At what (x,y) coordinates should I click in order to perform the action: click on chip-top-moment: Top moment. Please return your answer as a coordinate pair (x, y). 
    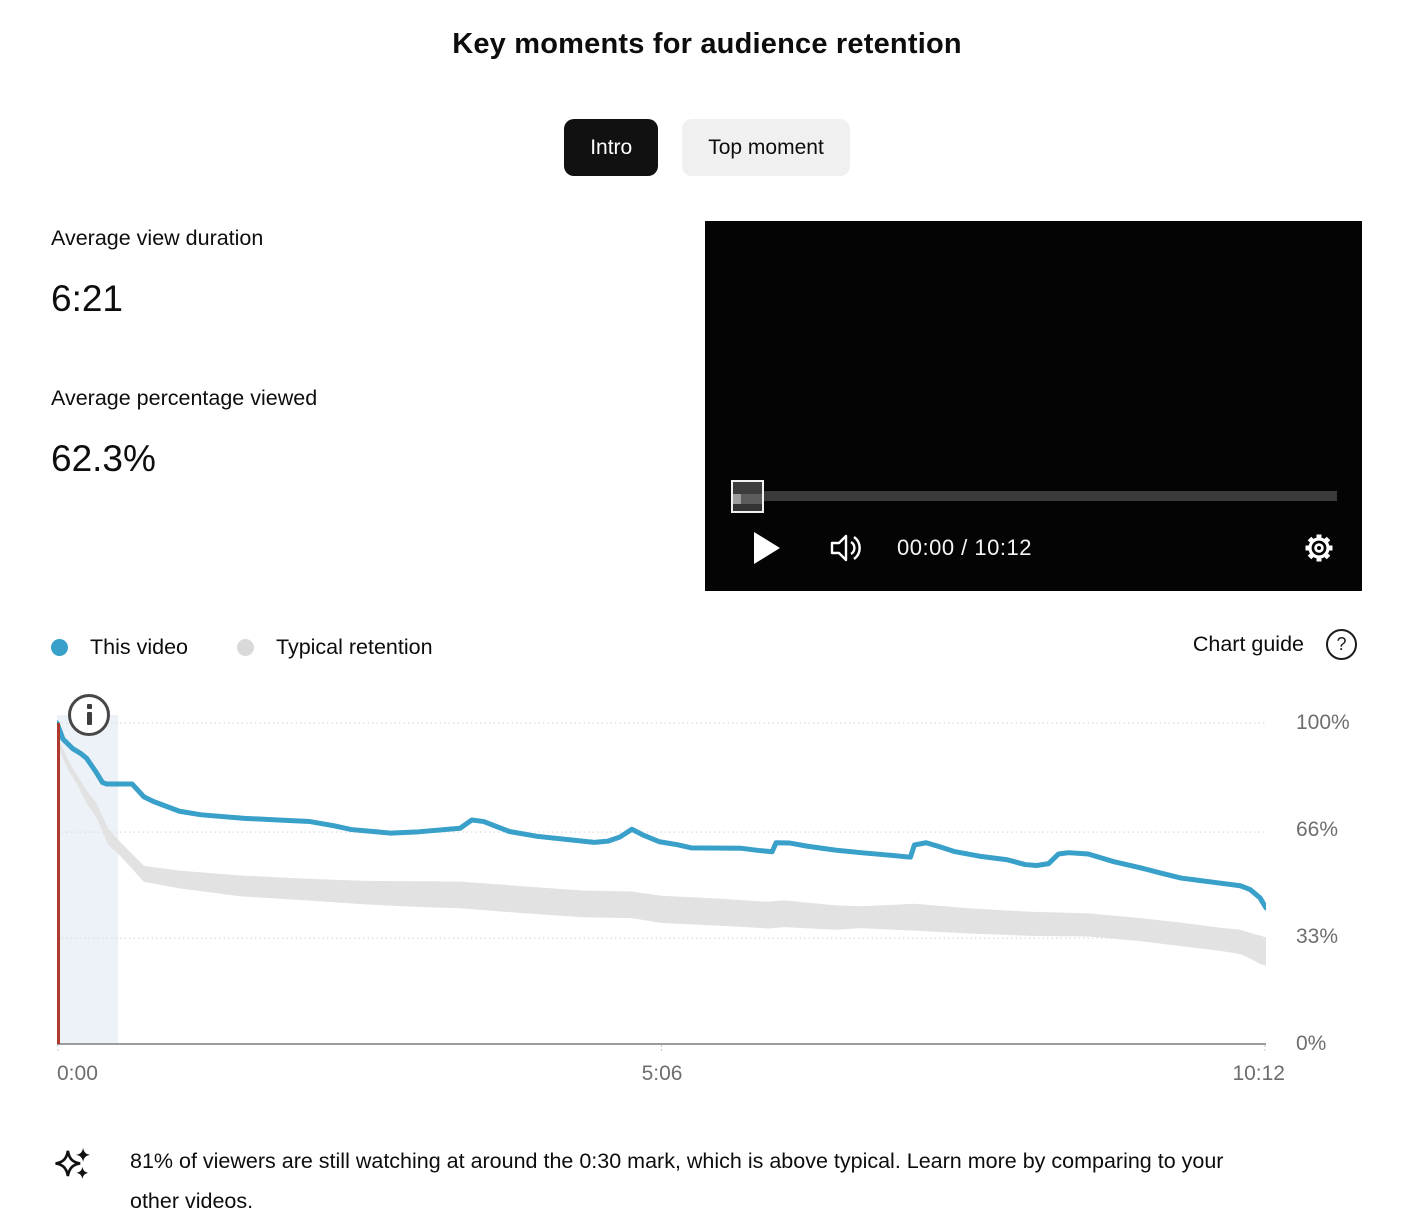
    Looking at the image, I should click on (766, 147).